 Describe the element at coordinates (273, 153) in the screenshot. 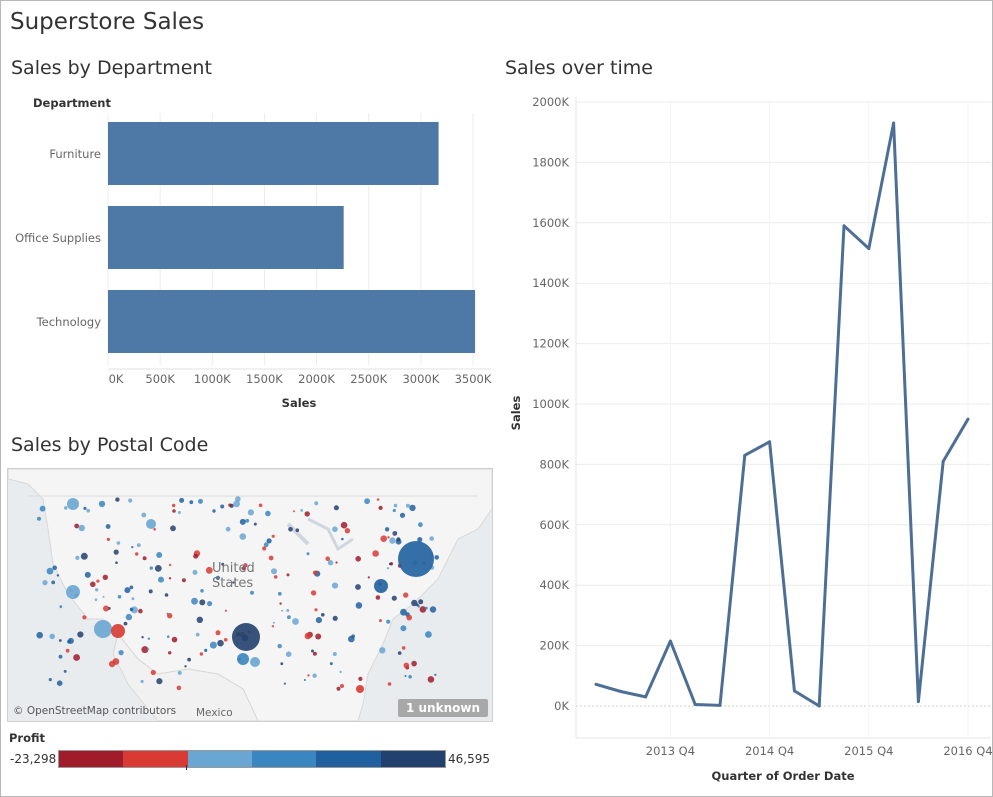

I see `bar-furniture` at that location.